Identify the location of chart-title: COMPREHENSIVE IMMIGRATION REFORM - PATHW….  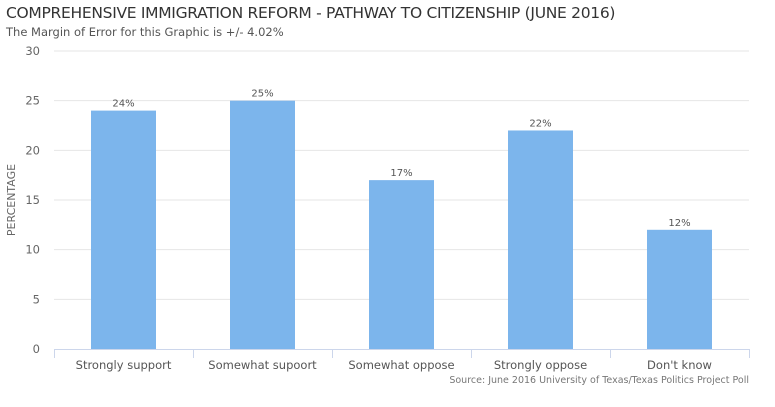
(311, 13).